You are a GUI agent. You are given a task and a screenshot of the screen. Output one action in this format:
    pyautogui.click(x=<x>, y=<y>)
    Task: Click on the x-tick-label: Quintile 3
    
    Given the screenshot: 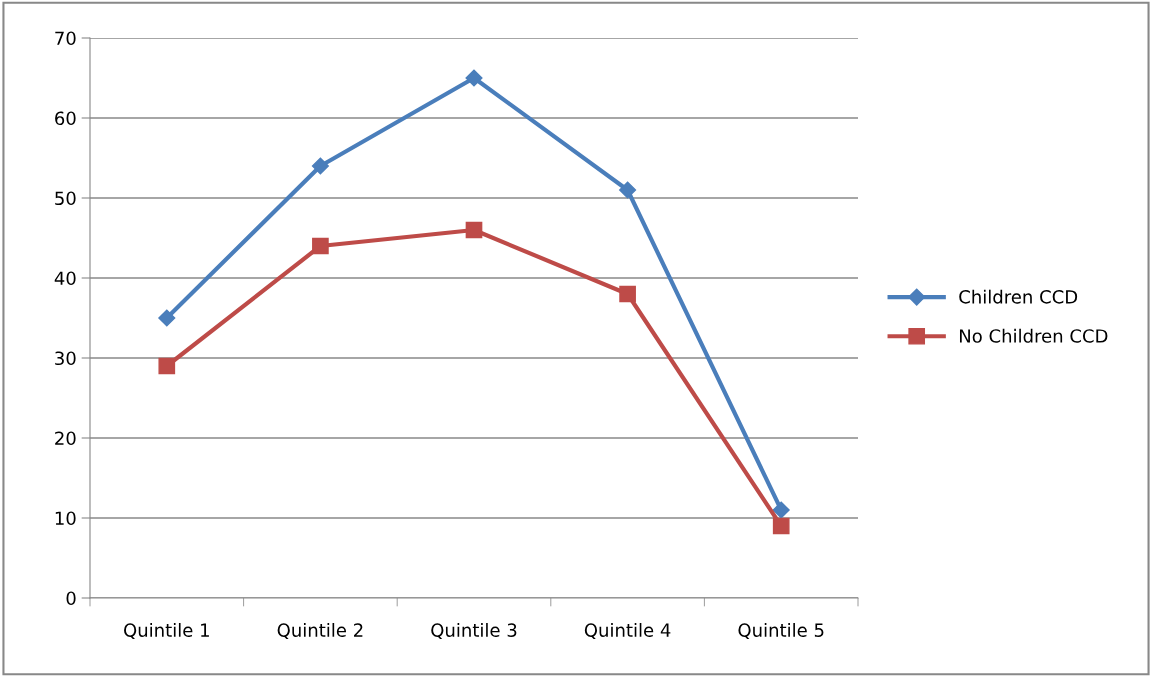 What is the action you would take?
    pyautogui.click(x=474, y=631)
    